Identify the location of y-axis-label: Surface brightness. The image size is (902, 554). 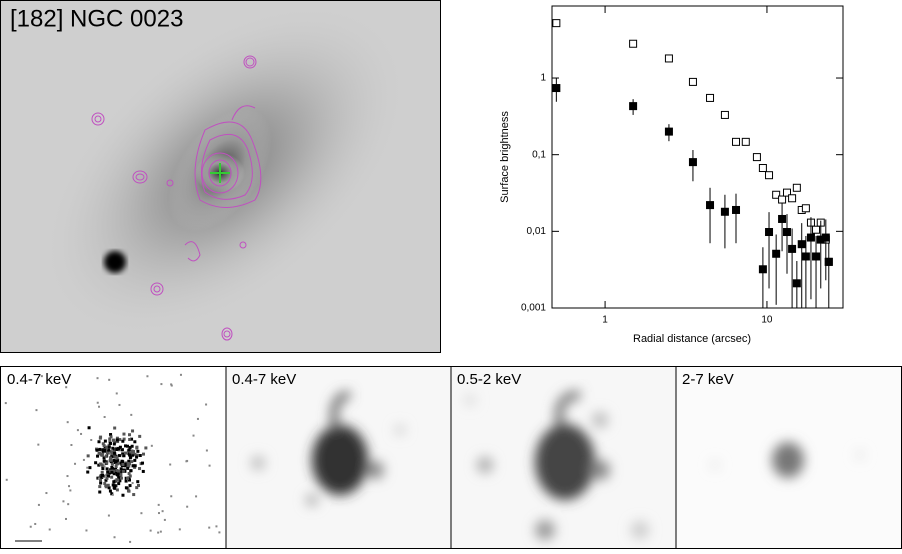
(505, 157).